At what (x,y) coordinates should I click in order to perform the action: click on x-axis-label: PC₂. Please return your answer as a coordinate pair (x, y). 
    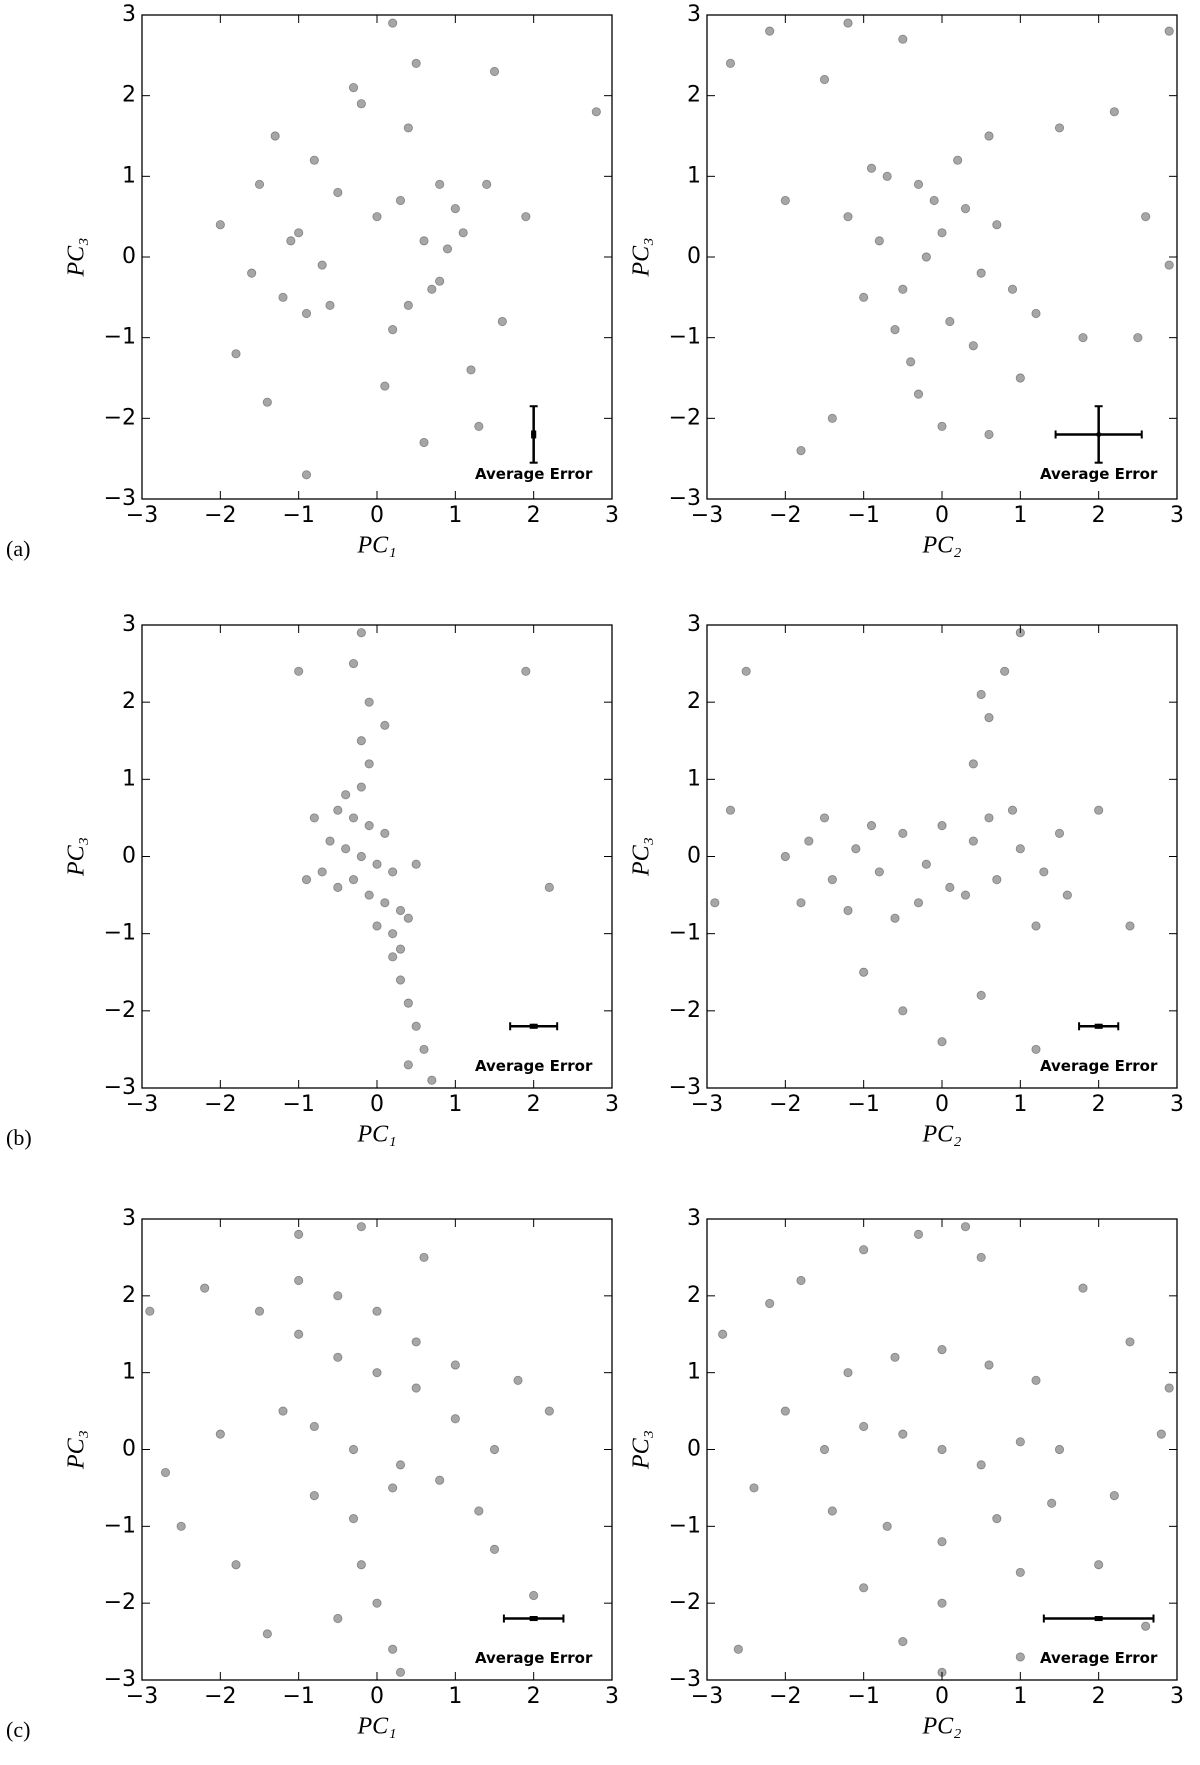
    Looking at the image, I should click on (941, 1135).